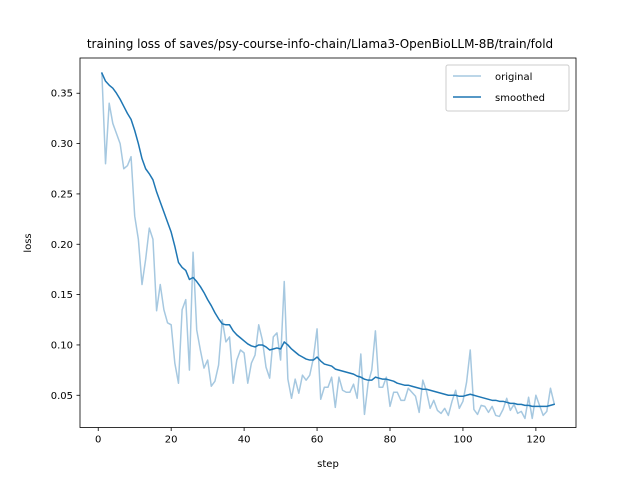 This screenshot has height=480, width=640. Describe the element at coordinates (62, 144) in the screenshot. I see `y-tick-label: 0.30` at that location.